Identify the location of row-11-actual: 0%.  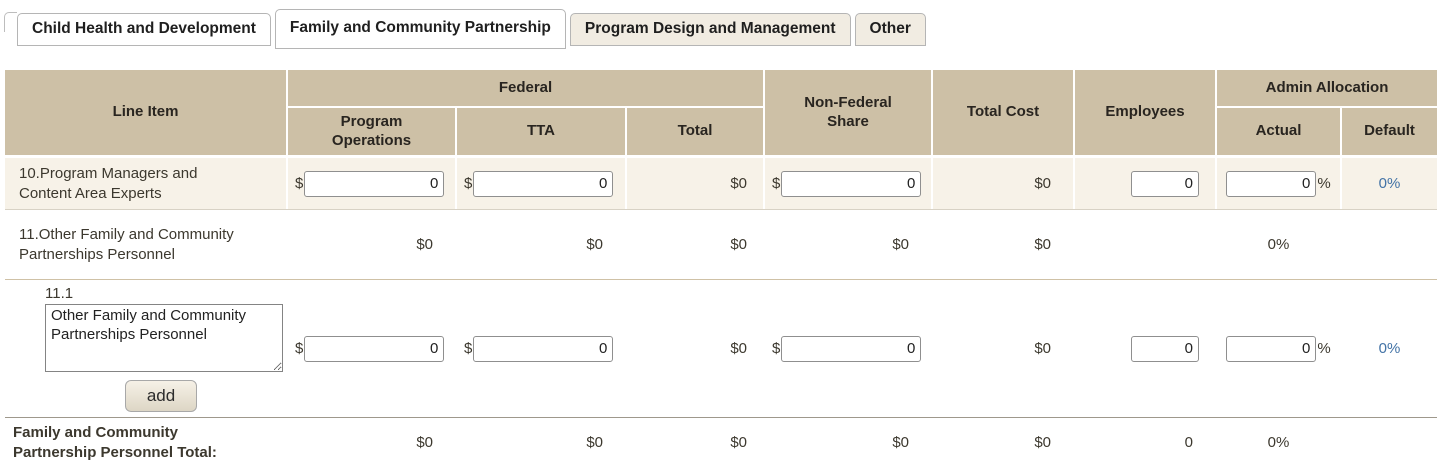
(1278, 244).